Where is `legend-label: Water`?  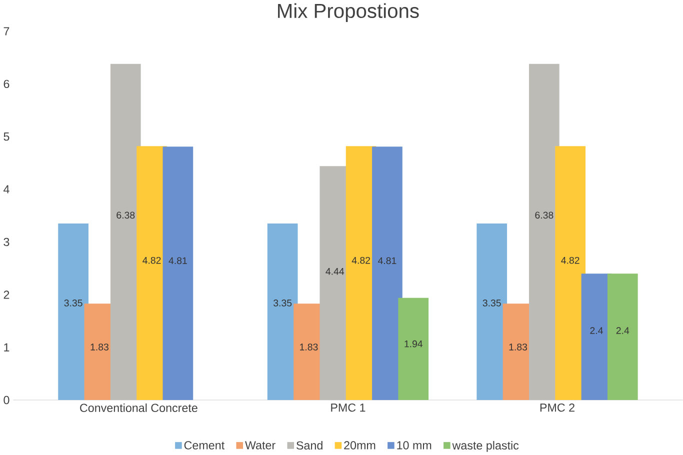
legend-label: Water is located at coordinates (260, 445).